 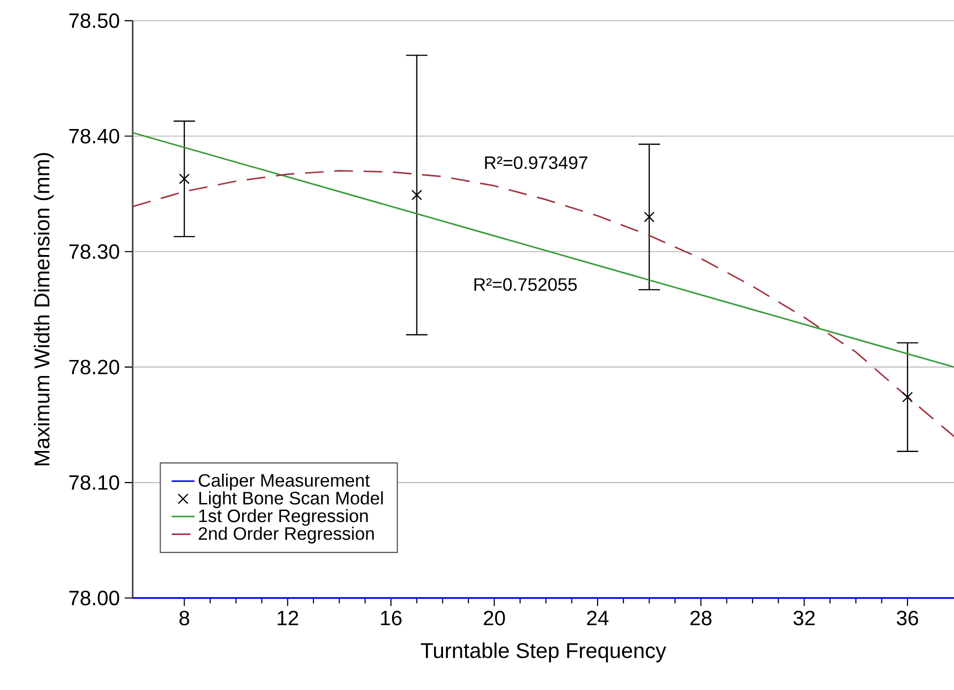 What do you see at coordinates (94, 367) in the screenshot?
I see `y-tick-label: 78.20` at bounding box center [94, 367].